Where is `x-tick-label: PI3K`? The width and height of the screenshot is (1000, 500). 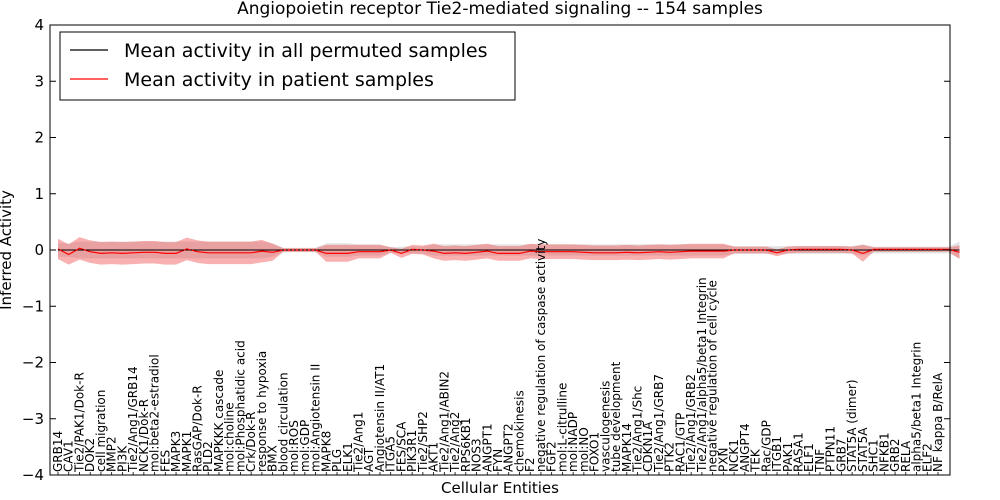 x-tick-label: PI3K is located at coordinates (122, 458).